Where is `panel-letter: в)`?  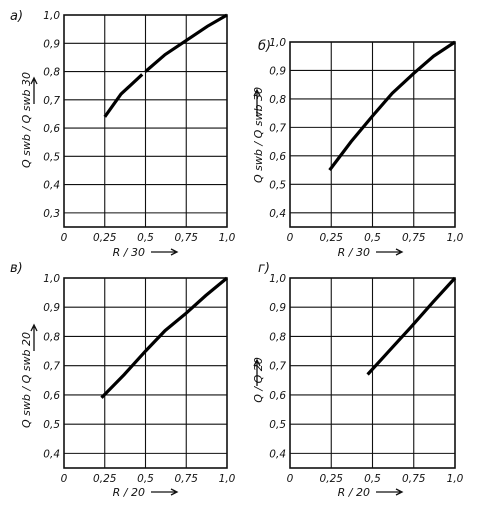
panel-letter: в) is located at coordinates (16, 268).